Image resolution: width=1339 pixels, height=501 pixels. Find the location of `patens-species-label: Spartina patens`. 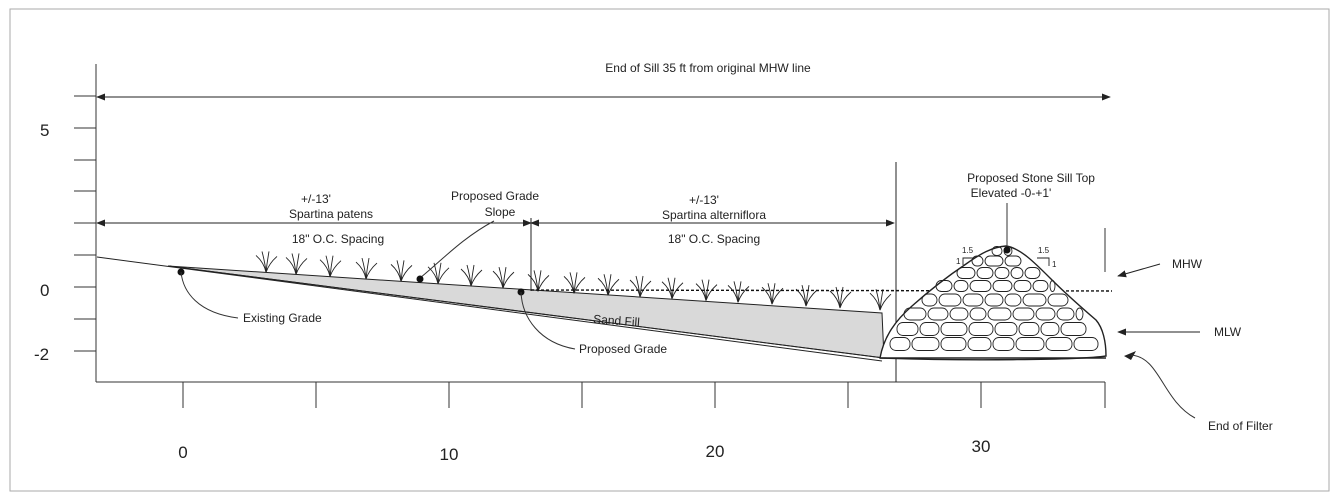

patens-species-label: Spartina patens is located at coordinates (331, 214).